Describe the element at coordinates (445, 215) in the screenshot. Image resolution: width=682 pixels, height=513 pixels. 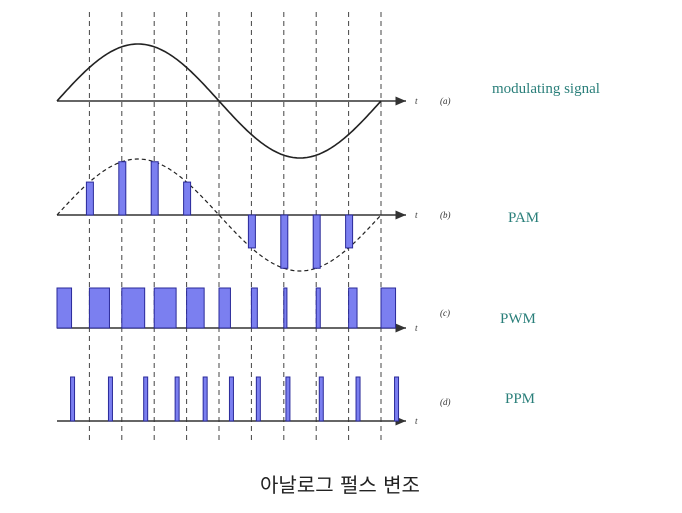
I see `panel-tag: (b)` at that location.